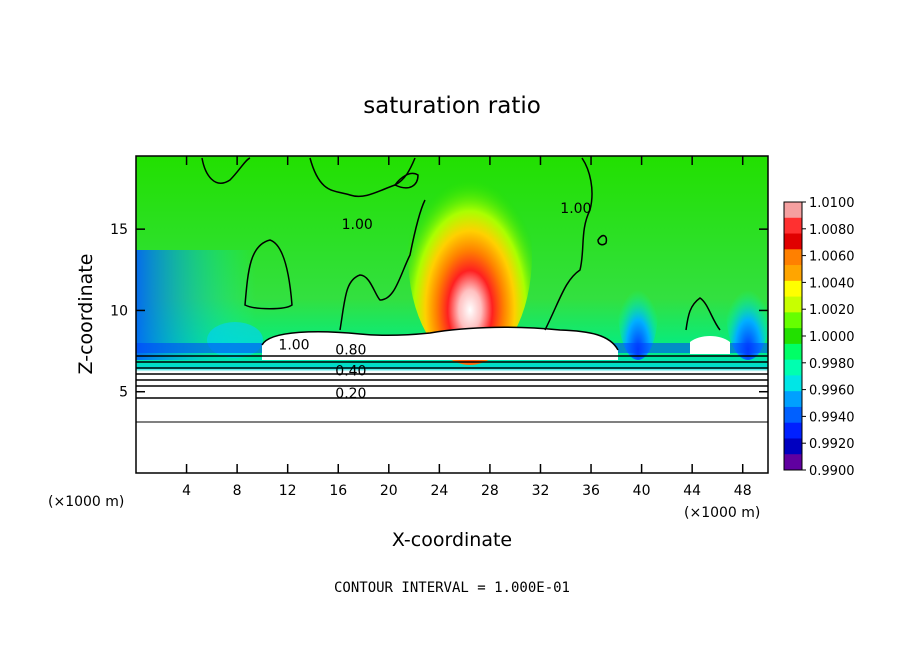  Describe the element at coordinates (591, 491) in the screenshot. I see `x-tick-label: 36` at that location.